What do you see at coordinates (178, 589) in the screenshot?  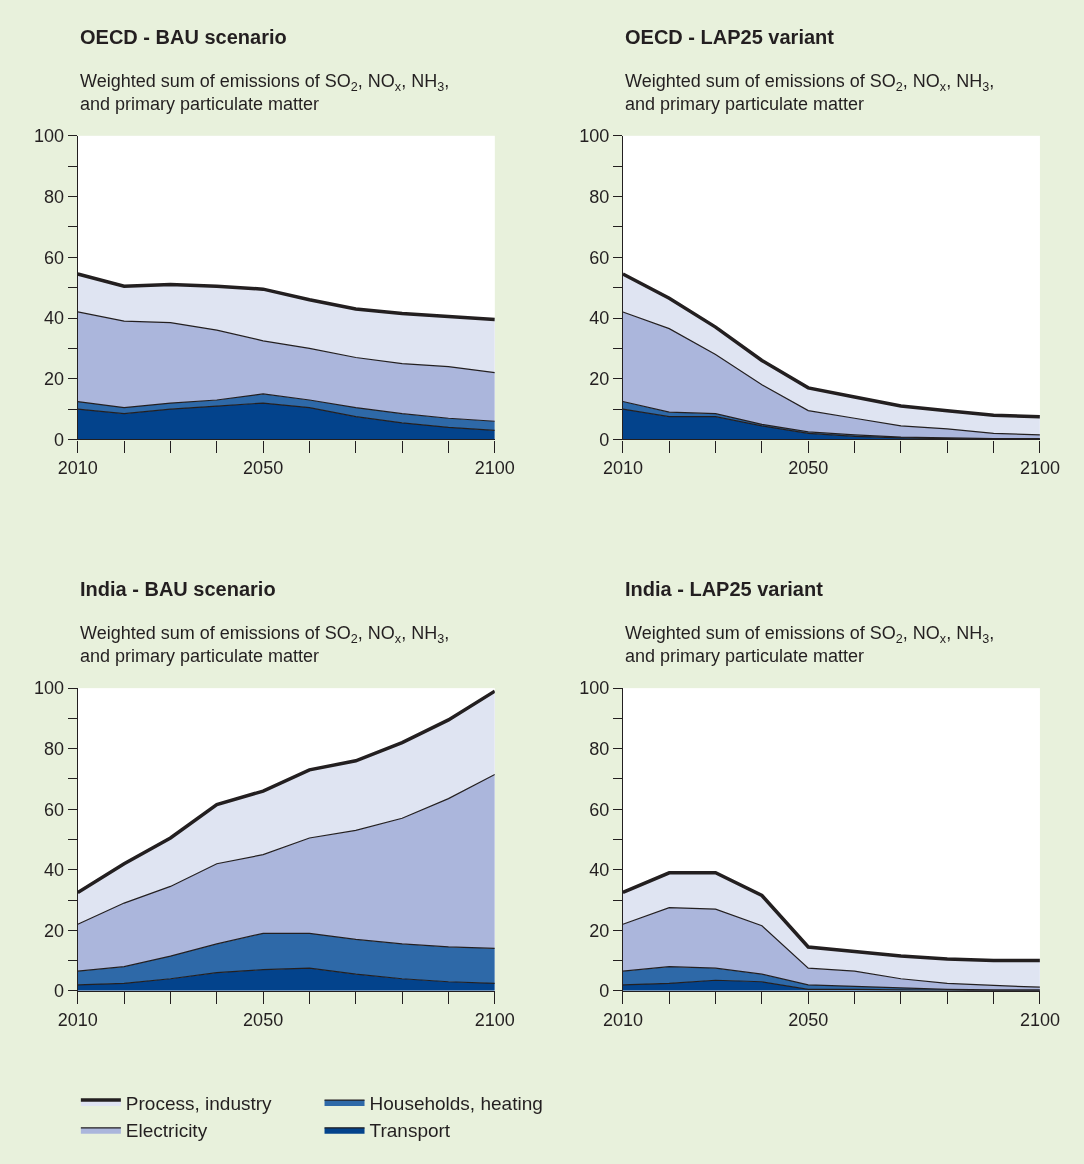 I see `chart-title: India - BAU scenario` at bounding box center [178, 589].